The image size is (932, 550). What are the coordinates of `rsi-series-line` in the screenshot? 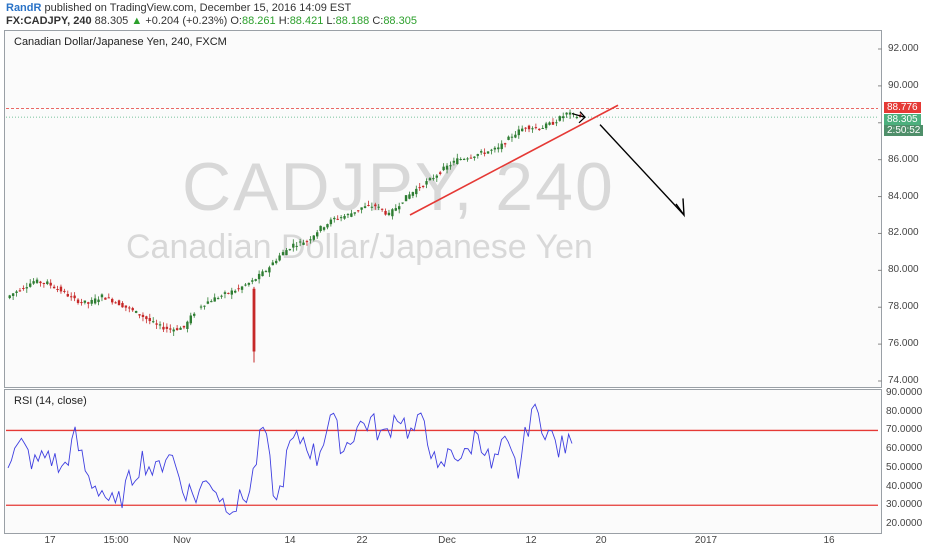 It's located at (290, 459).